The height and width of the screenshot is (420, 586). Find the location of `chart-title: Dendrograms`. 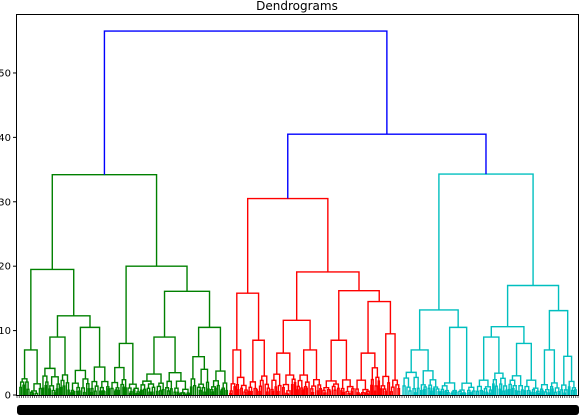

chart-title: Dendrograms is located at coordinates (297, 6).